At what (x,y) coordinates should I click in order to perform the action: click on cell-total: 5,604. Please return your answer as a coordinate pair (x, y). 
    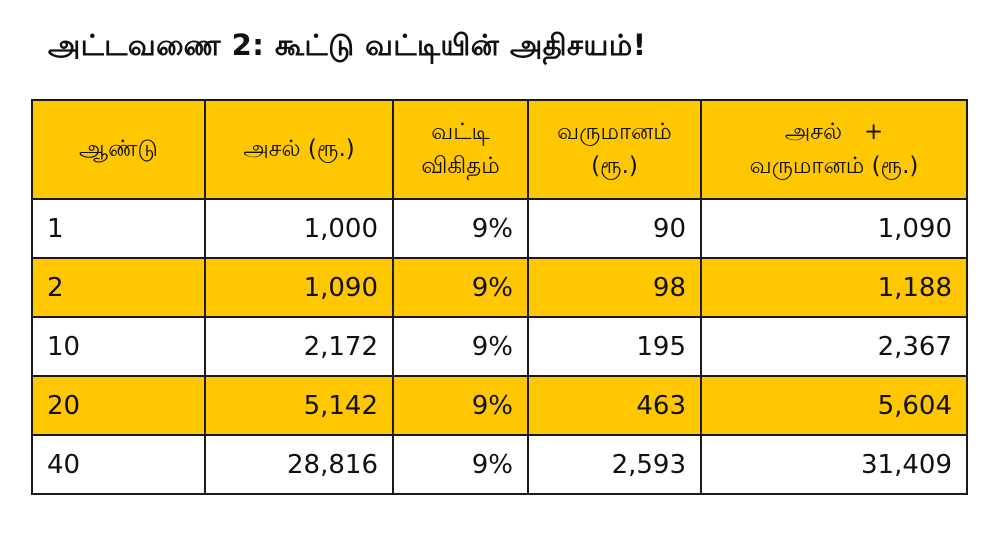
    Looking at the image, I should click on (834, 405).